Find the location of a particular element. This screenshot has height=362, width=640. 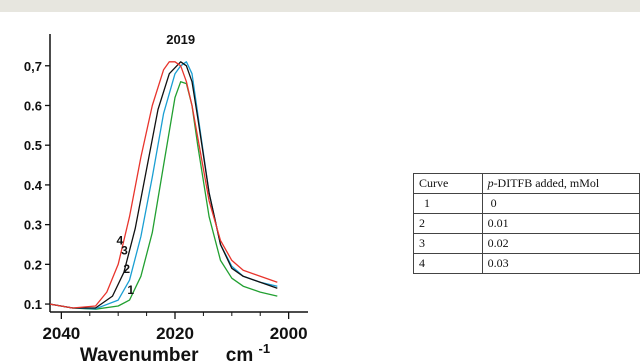

legend-row: 1 0 is located at coordinates (526, 203).